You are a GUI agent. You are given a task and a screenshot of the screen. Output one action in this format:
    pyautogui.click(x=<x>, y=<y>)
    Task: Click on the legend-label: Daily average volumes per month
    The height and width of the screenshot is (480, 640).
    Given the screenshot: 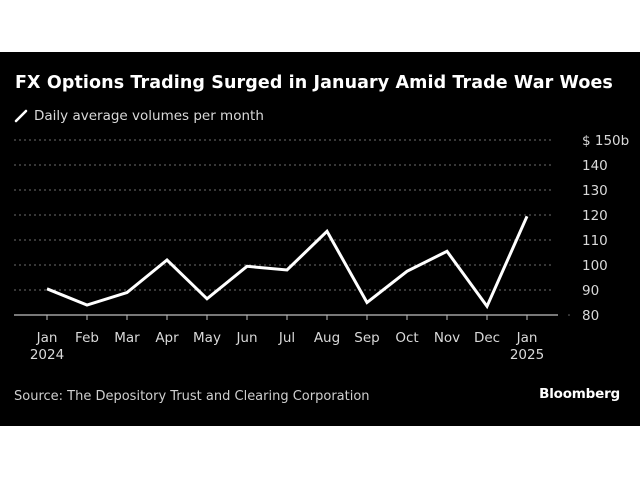 What is the action you would take?
    pyautogui.click(x=149, y=116)
    